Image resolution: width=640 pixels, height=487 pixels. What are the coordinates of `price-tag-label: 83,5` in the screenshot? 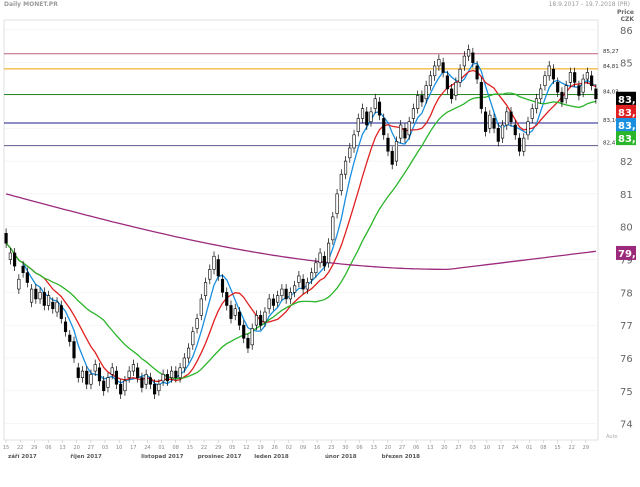 It's located at (629, 113).